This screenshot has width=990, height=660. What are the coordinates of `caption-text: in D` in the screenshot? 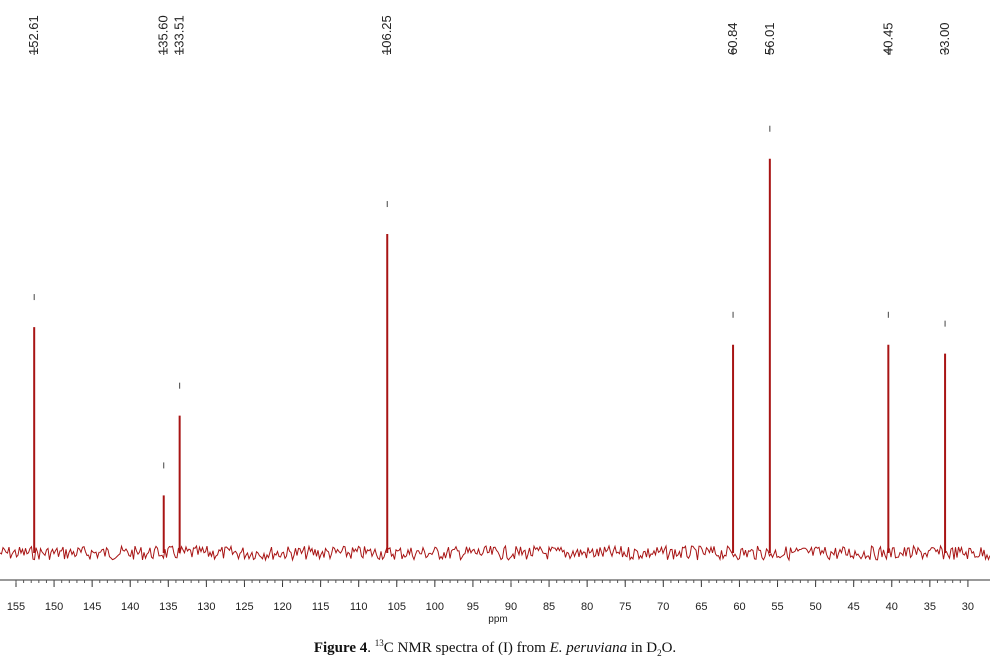 It's located at (642, 648).